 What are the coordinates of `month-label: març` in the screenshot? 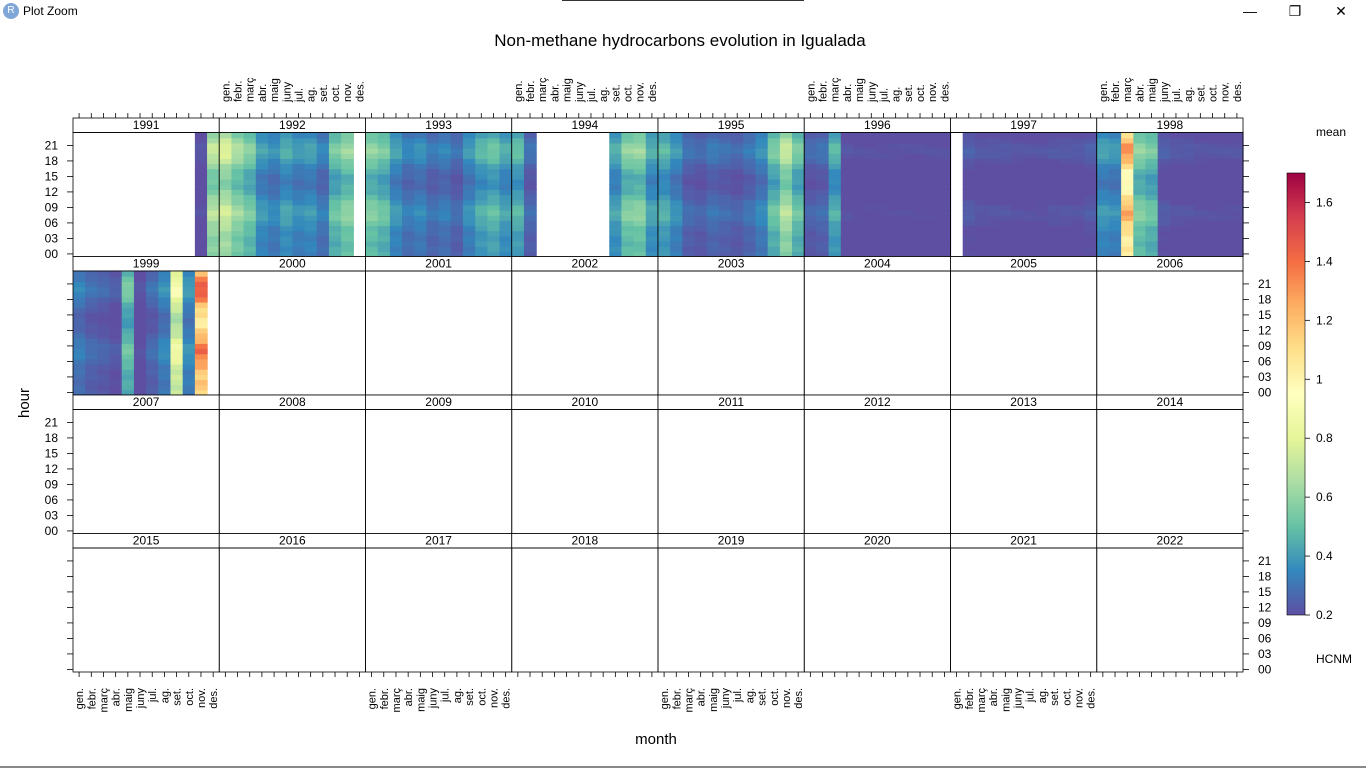 It's located at (251, 89).